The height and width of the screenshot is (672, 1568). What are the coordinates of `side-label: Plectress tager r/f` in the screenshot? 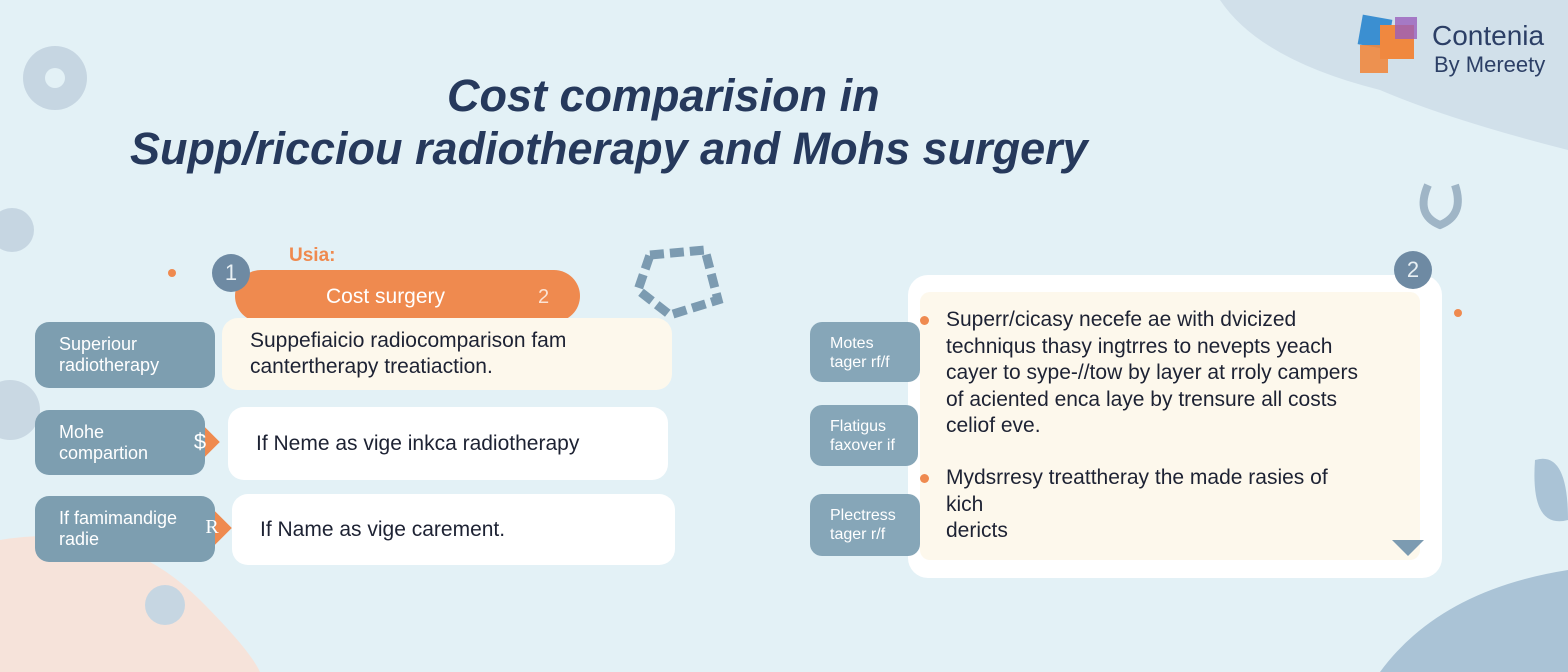 It's located at (865, 525).